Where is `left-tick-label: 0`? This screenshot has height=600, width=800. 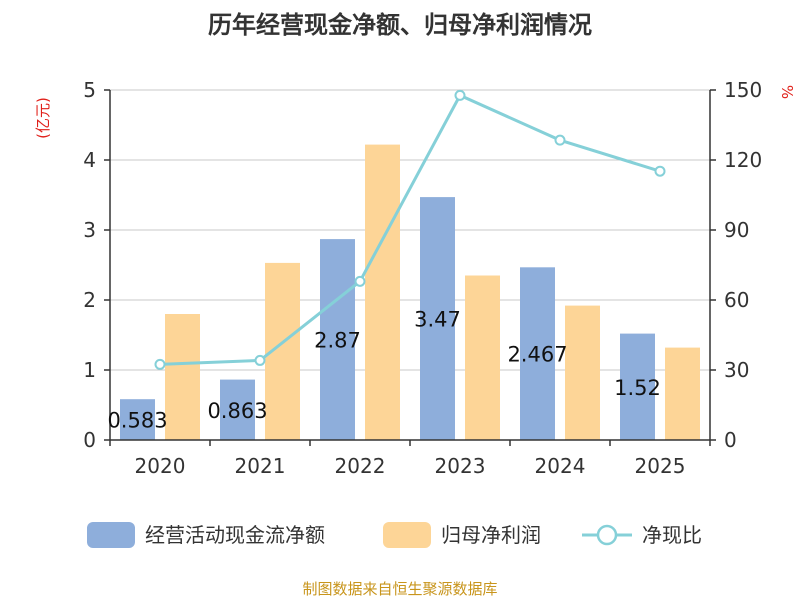
left-tick-label: 0 is located at coordinates (89, 440).